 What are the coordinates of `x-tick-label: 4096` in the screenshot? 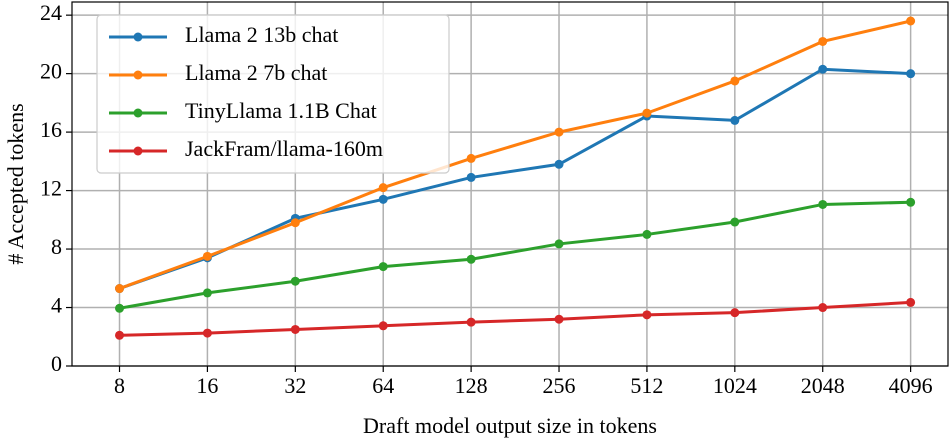 It's located at (911, 385).